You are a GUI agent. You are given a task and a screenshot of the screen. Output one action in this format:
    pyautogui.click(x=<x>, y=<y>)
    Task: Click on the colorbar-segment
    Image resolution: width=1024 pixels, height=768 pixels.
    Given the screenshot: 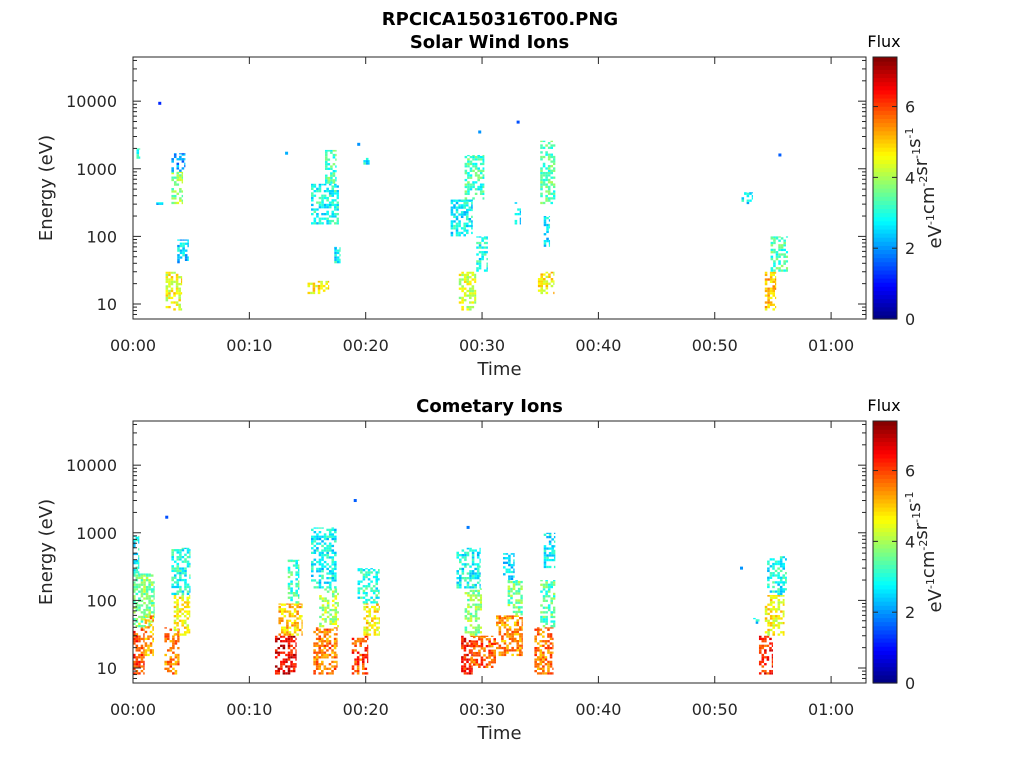 What is the action you would take?
    pyautogui.click(x=885, y=620)
    